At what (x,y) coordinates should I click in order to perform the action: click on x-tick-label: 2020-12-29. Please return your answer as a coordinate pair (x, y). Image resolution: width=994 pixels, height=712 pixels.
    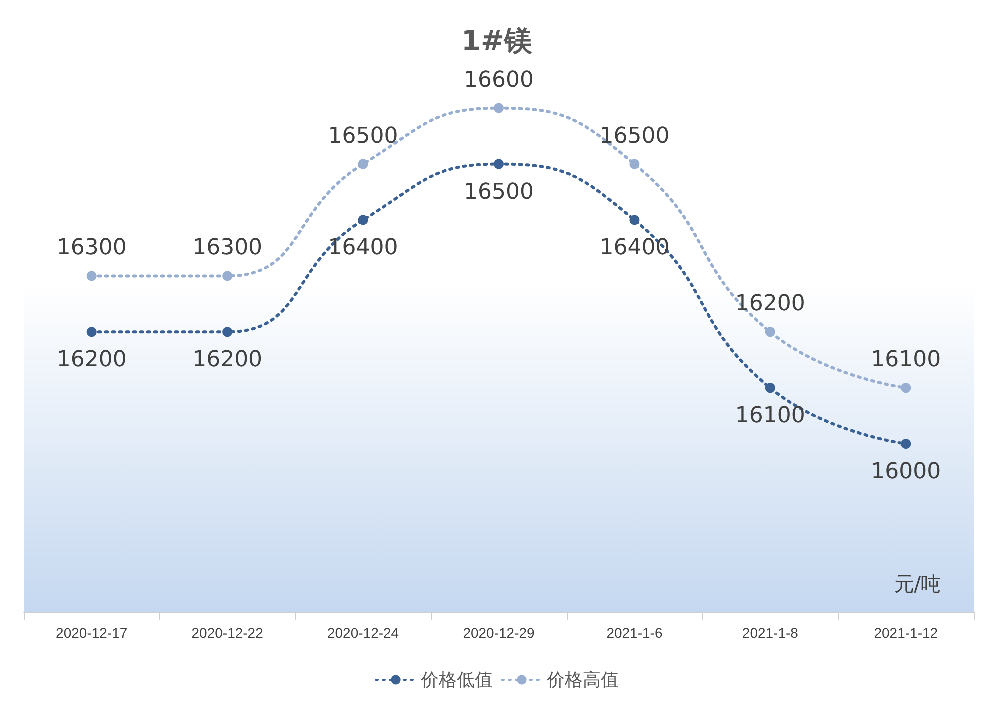
    Looking at the image, I should click on (499, 633).